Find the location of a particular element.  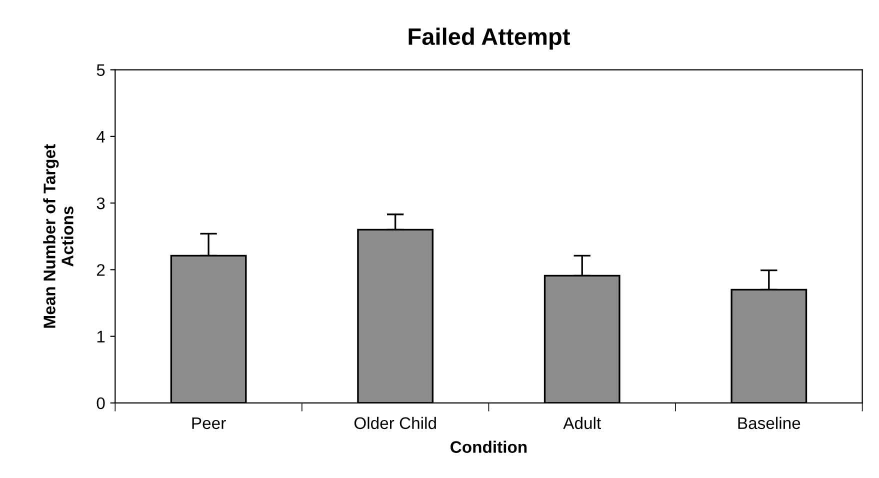

y-tick-label: 3 is located at coordinates (100, 203).